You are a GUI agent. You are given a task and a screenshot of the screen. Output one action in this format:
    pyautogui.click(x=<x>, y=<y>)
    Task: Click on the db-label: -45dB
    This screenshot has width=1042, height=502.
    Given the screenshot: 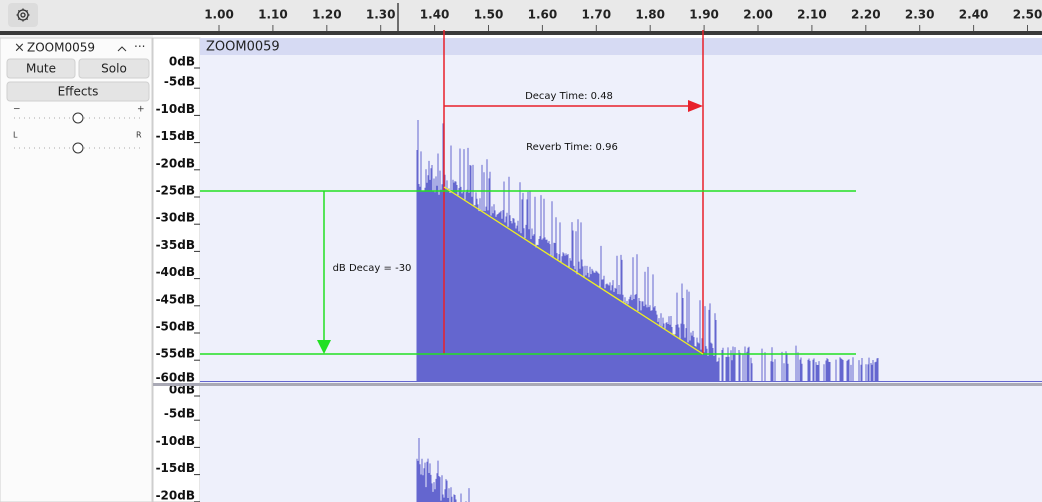 What is the action you would take?
    pyautogui.click(x=175, y=299)
    